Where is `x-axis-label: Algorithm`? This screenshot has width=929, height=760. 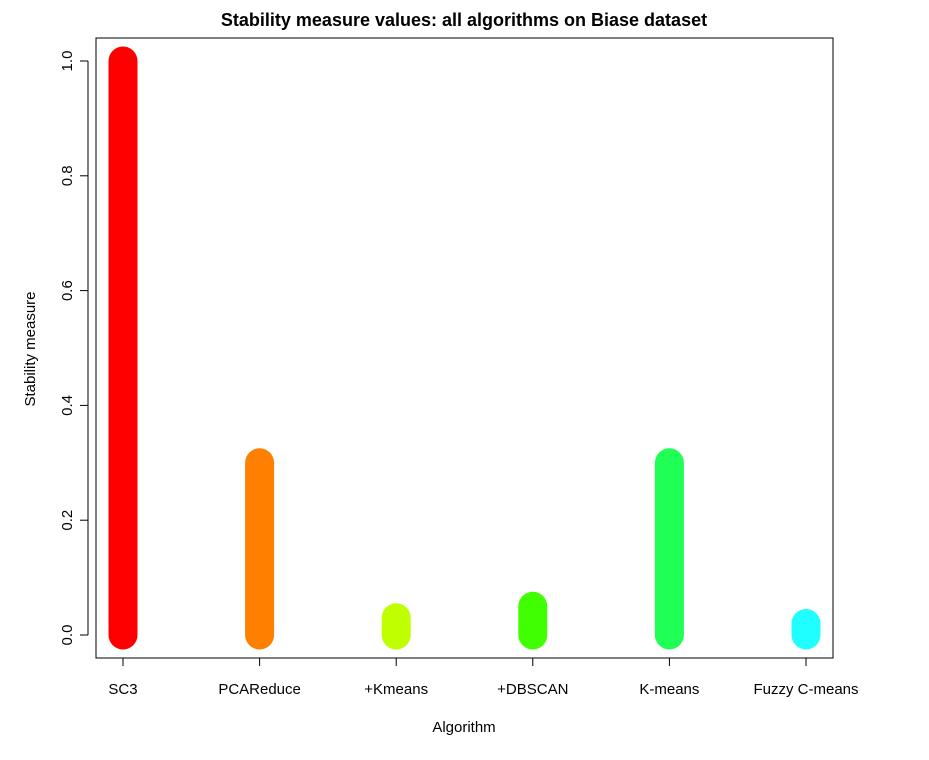 x-axis-label: Algorithm is located at coordinates (463, 727).